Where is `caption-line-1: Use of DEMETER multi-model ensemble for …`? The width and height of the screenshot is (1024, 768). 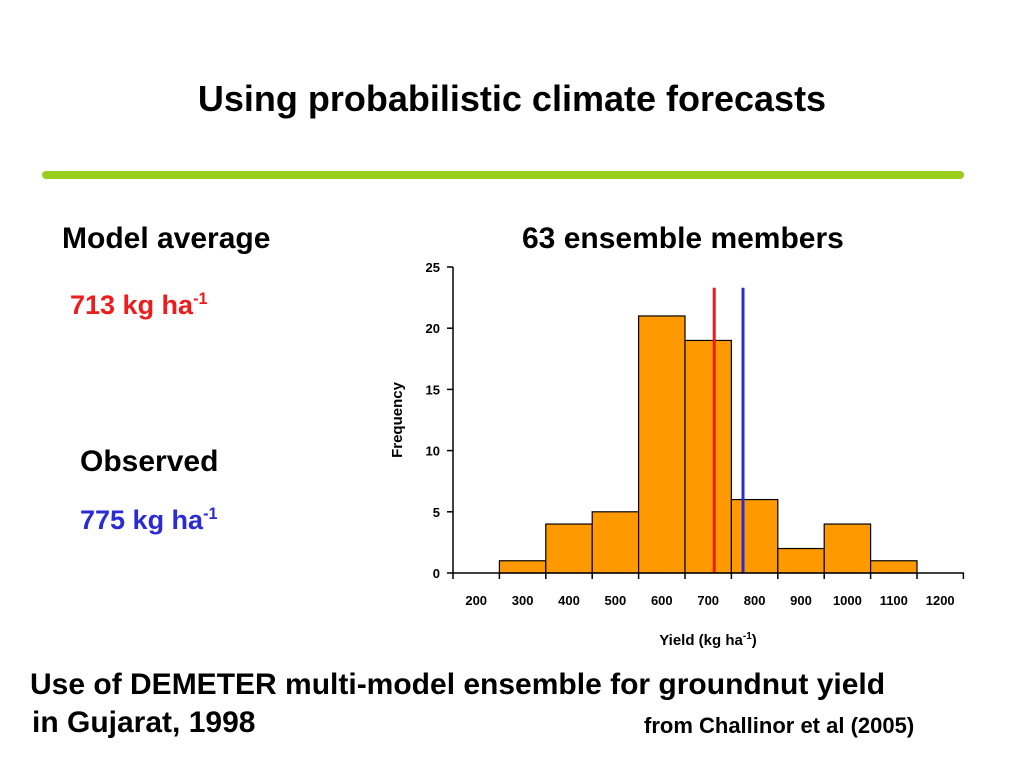
caption-line-1: Use of DEMETER multi-model ensemble for … is located at coordinates (458, 684).